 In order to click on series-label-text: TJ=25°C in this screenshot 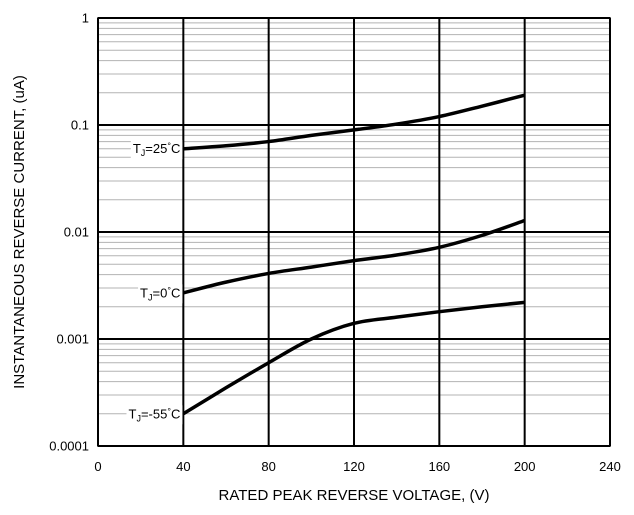, I will do `click(157, 149)`.